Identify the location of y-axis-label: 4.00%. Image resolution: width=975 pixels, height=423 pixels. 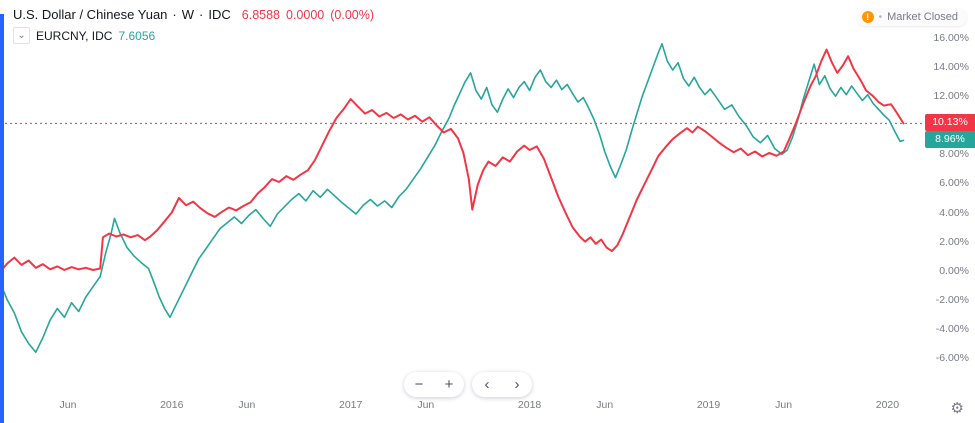
(954, 212).